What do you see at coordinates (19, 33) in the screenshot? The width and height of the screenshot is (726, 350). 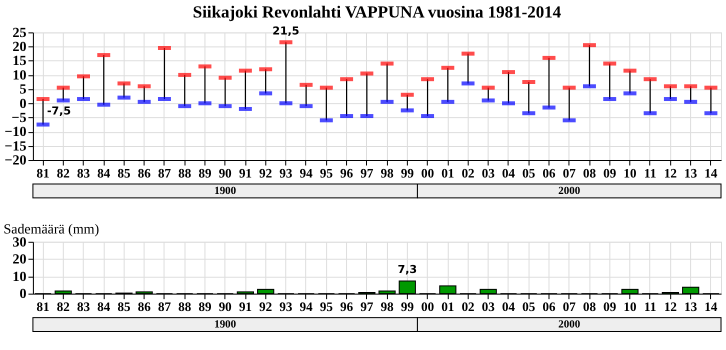 I see `y-tick-label: 25` at bounding box center [19, 33].